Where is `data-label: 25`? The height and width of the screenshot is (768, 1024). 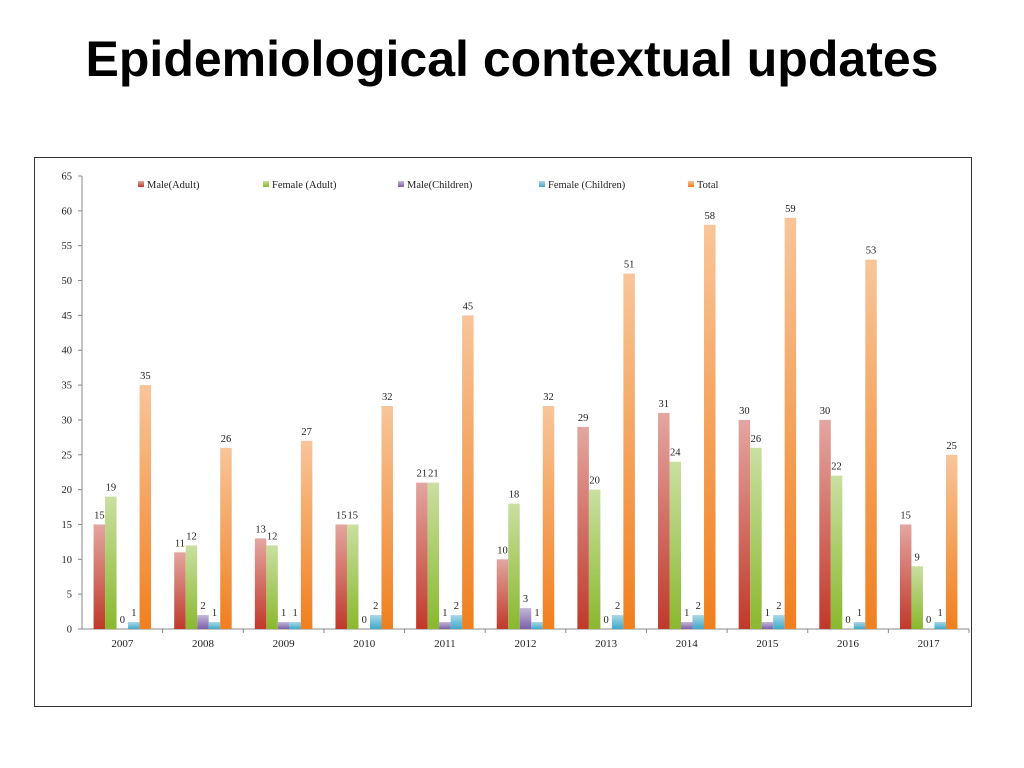
data-label: 25 is located at coordinates (951, 446).